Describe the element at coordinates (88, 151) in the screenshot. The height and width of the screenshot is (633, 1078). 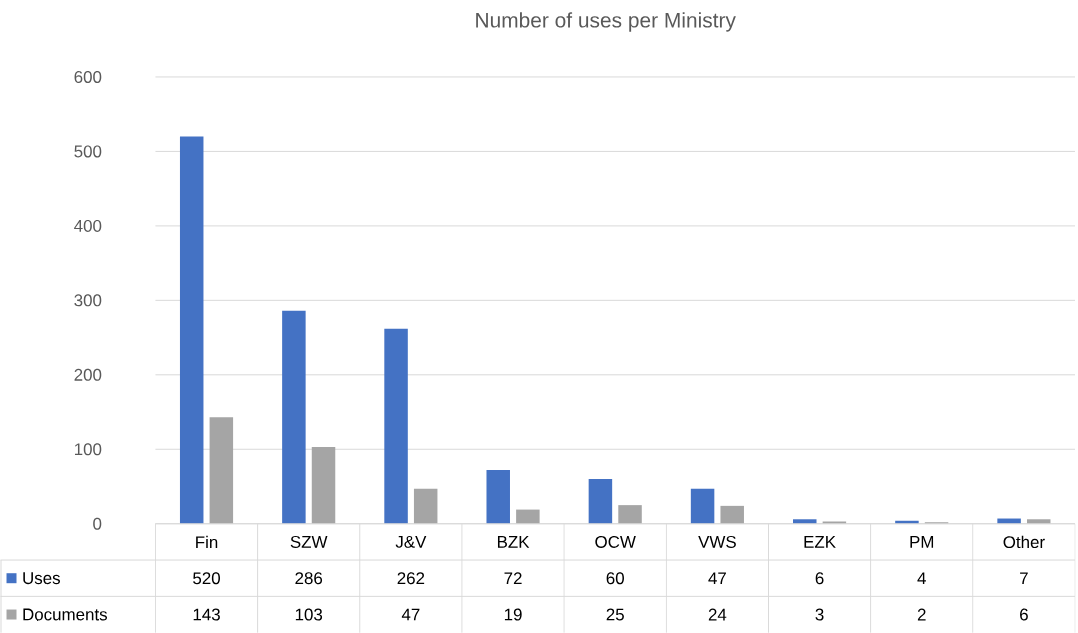
I see `y-tick-label: 500` at that location.